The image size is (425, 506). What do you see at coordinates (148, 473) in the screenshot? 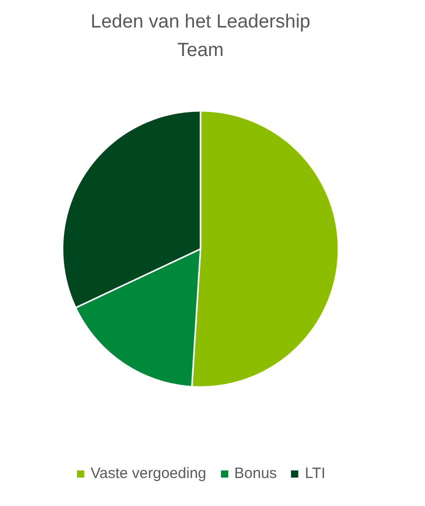
I see `legend-label: Vaste vergoeding` at bounding box center [148, 473].